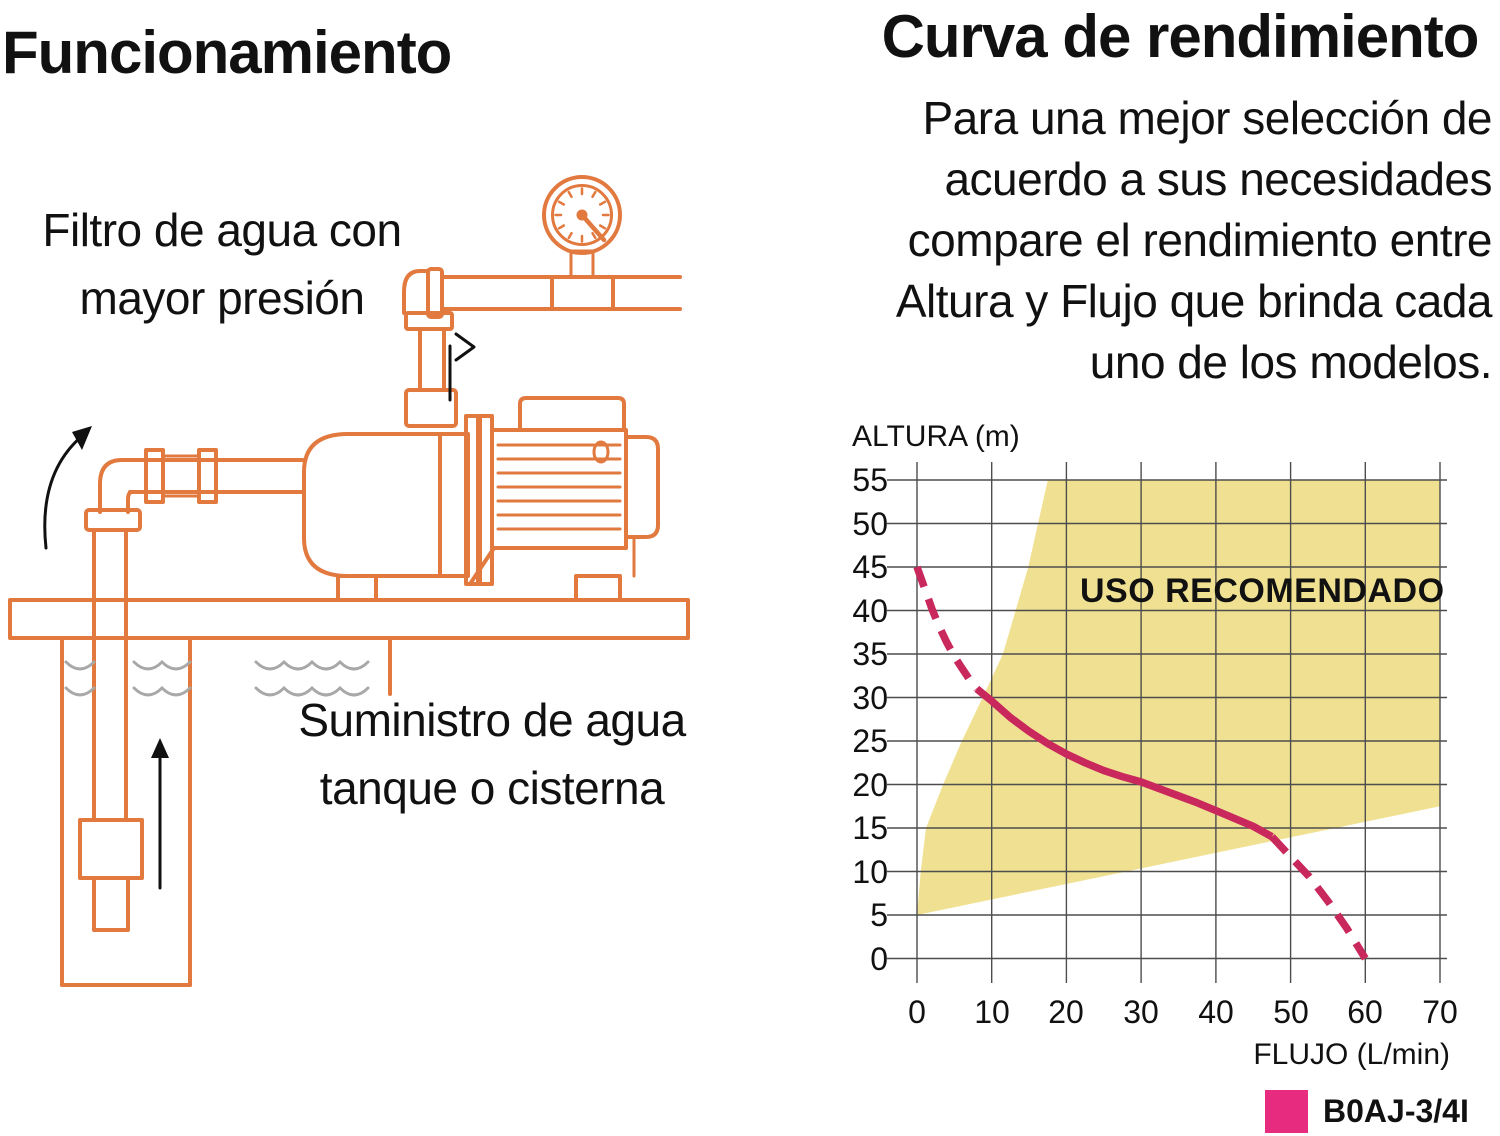 The image size is (1500, 1136). What do you see at coordinates (222, 230) in the screenshot?
I see `filter-label-line1: Filtro de agua con` at bounding box center [222, 230].